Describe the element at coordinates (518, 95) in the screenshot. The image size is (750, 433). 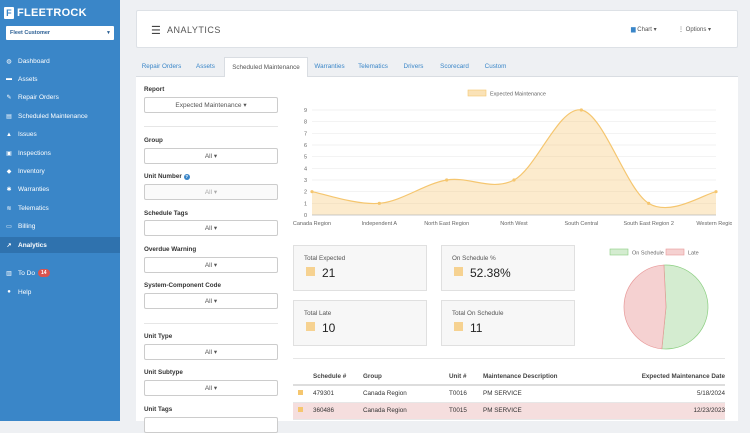
I see `legend-label: Expected Maintenance` at that location.